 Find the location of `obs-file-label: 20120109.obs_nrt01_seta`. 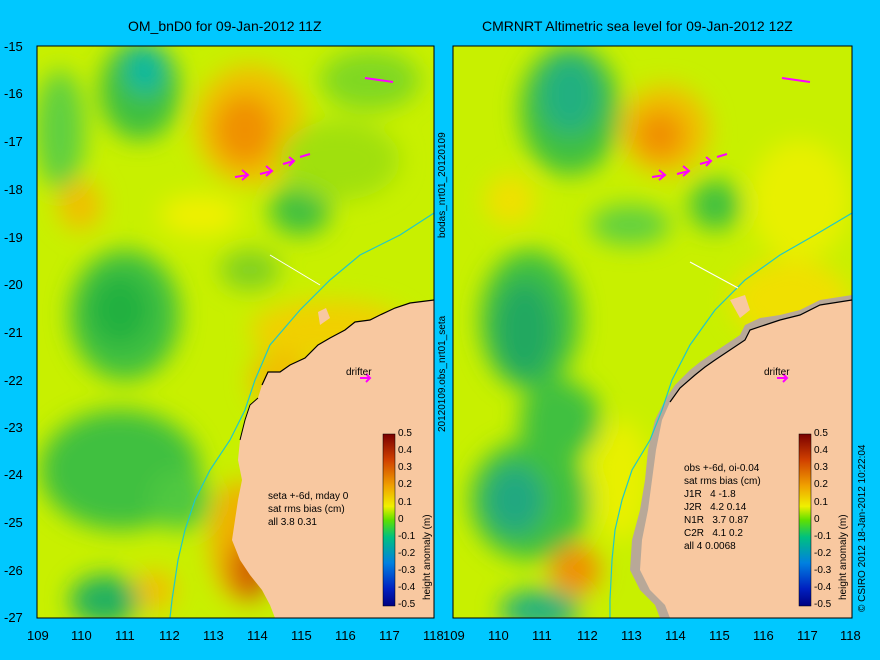

obs-file-label: 20120109.obs_nrt01_seta is located at coordinates (442, 373).